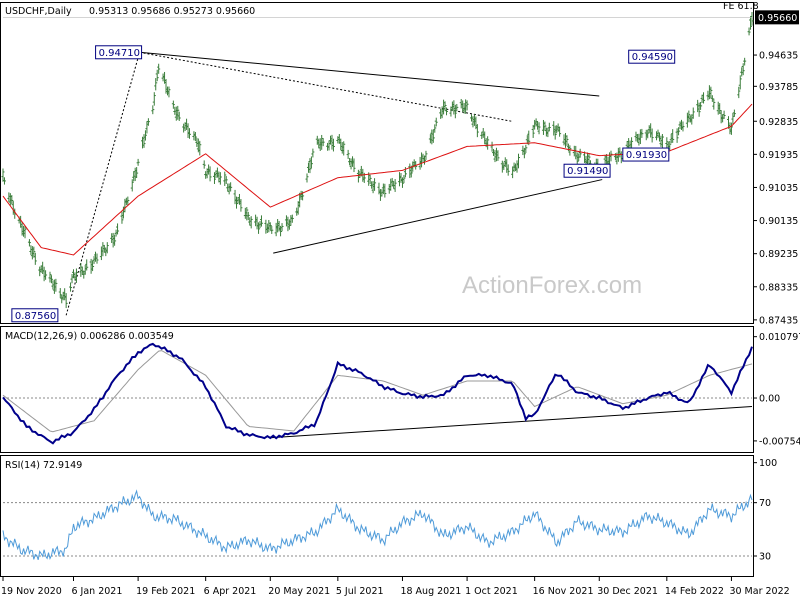 This screenshot has width=800, height=600. Describe the element at coordinates (31, 591) in the screenshot. I see `x-tick-label: 19 Nov 2020` at that location.